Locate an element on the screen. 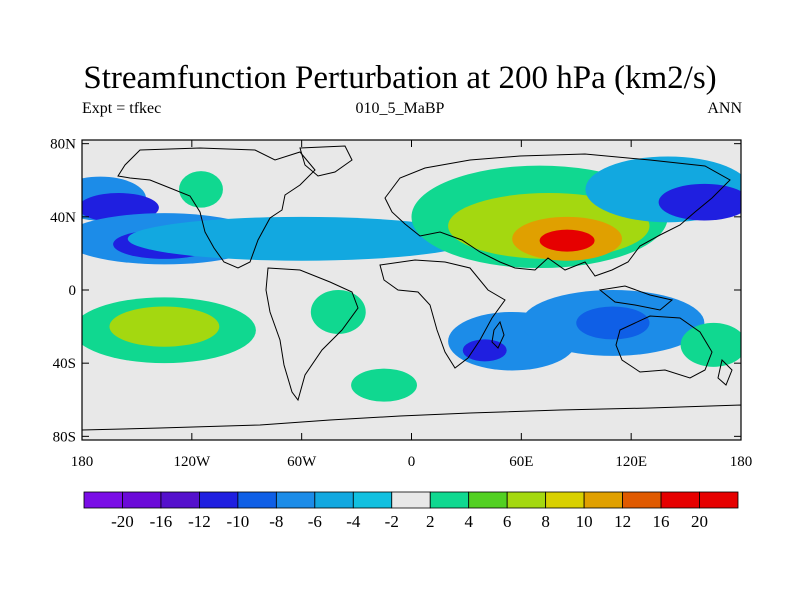 Image resolution: width=800 pixels, height=600 pixels. coastline-eurasia is located at coordinates (557, 215).